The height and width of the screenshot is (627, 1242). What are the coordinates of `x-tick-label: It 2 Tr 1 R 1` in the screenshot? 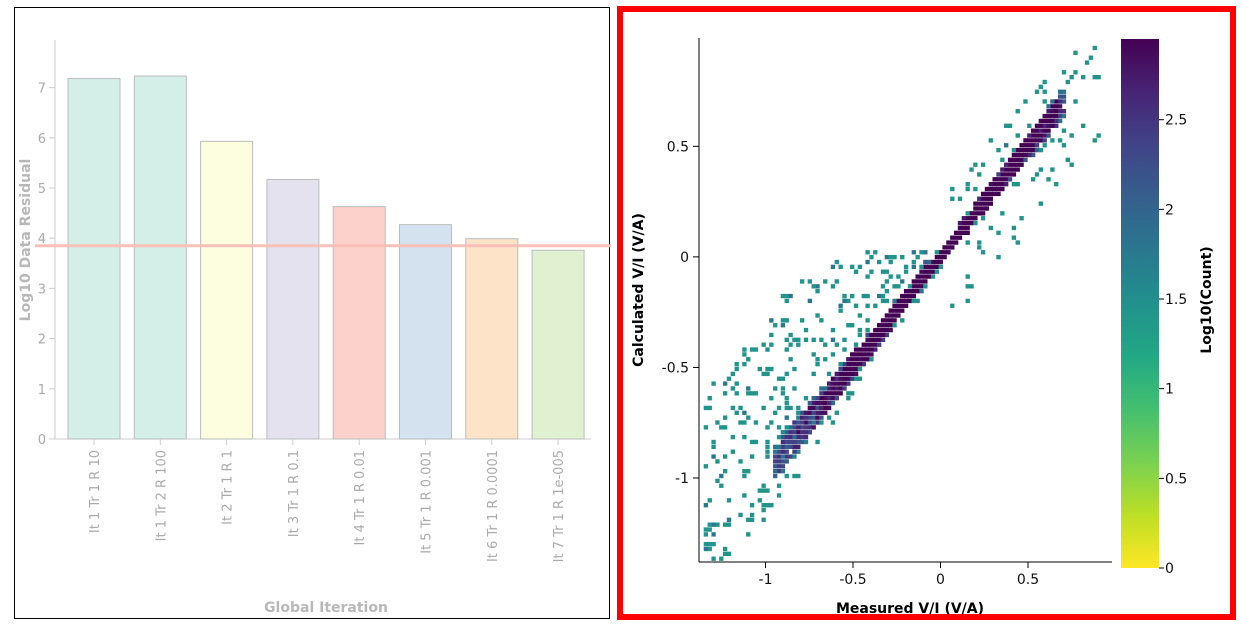 It's located at (228, 487).